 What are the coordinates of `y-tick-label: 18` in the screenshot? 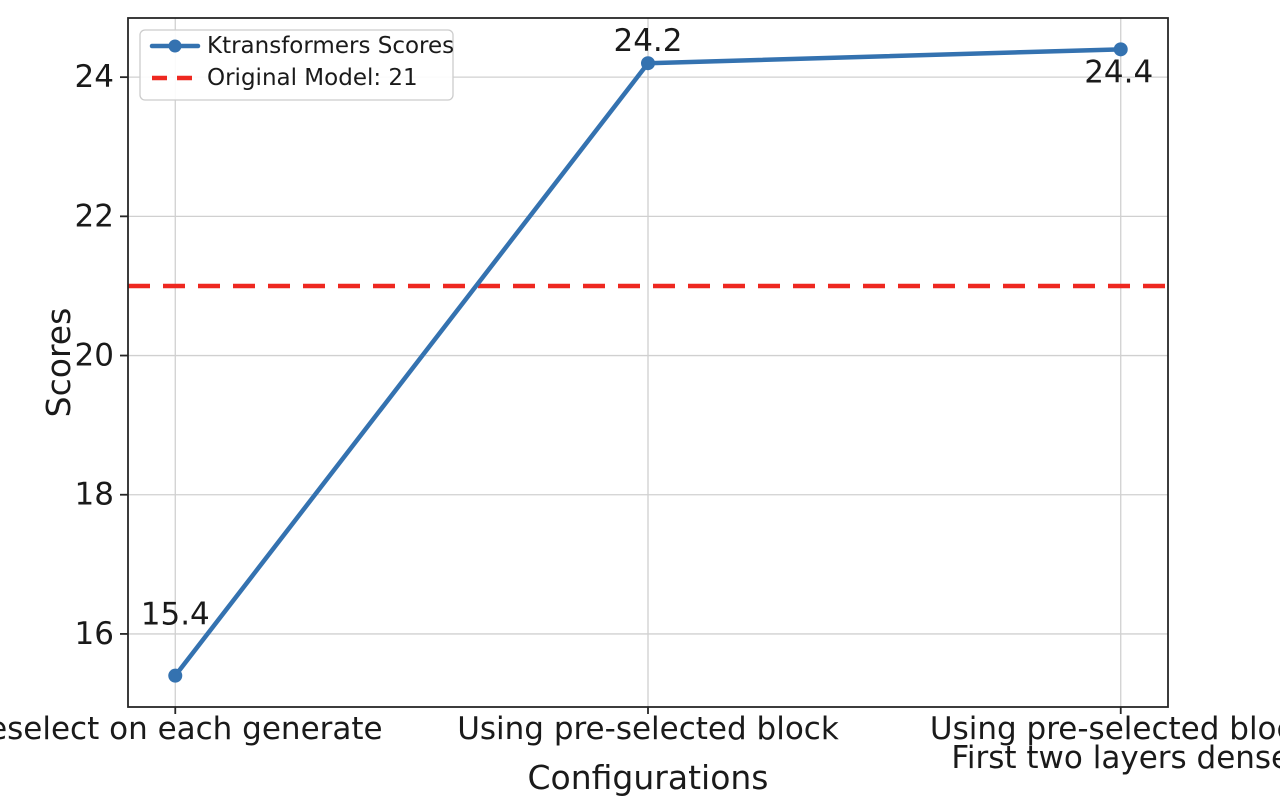 It's located at (94, 495).